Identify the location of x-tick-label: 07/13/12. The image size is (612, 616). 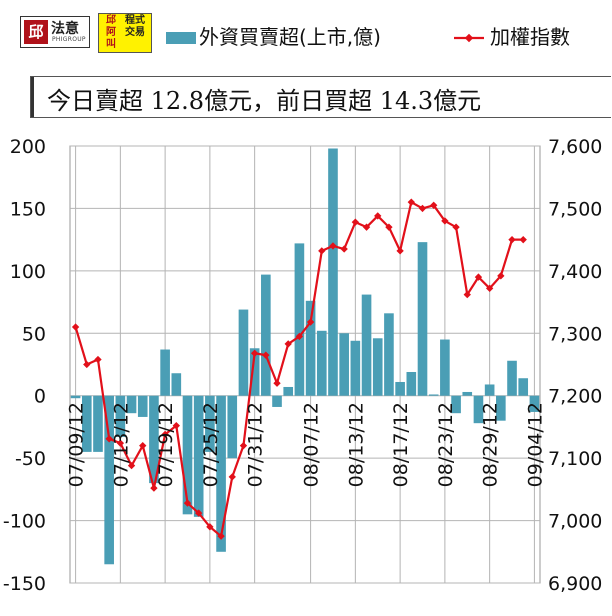
(121, 444).